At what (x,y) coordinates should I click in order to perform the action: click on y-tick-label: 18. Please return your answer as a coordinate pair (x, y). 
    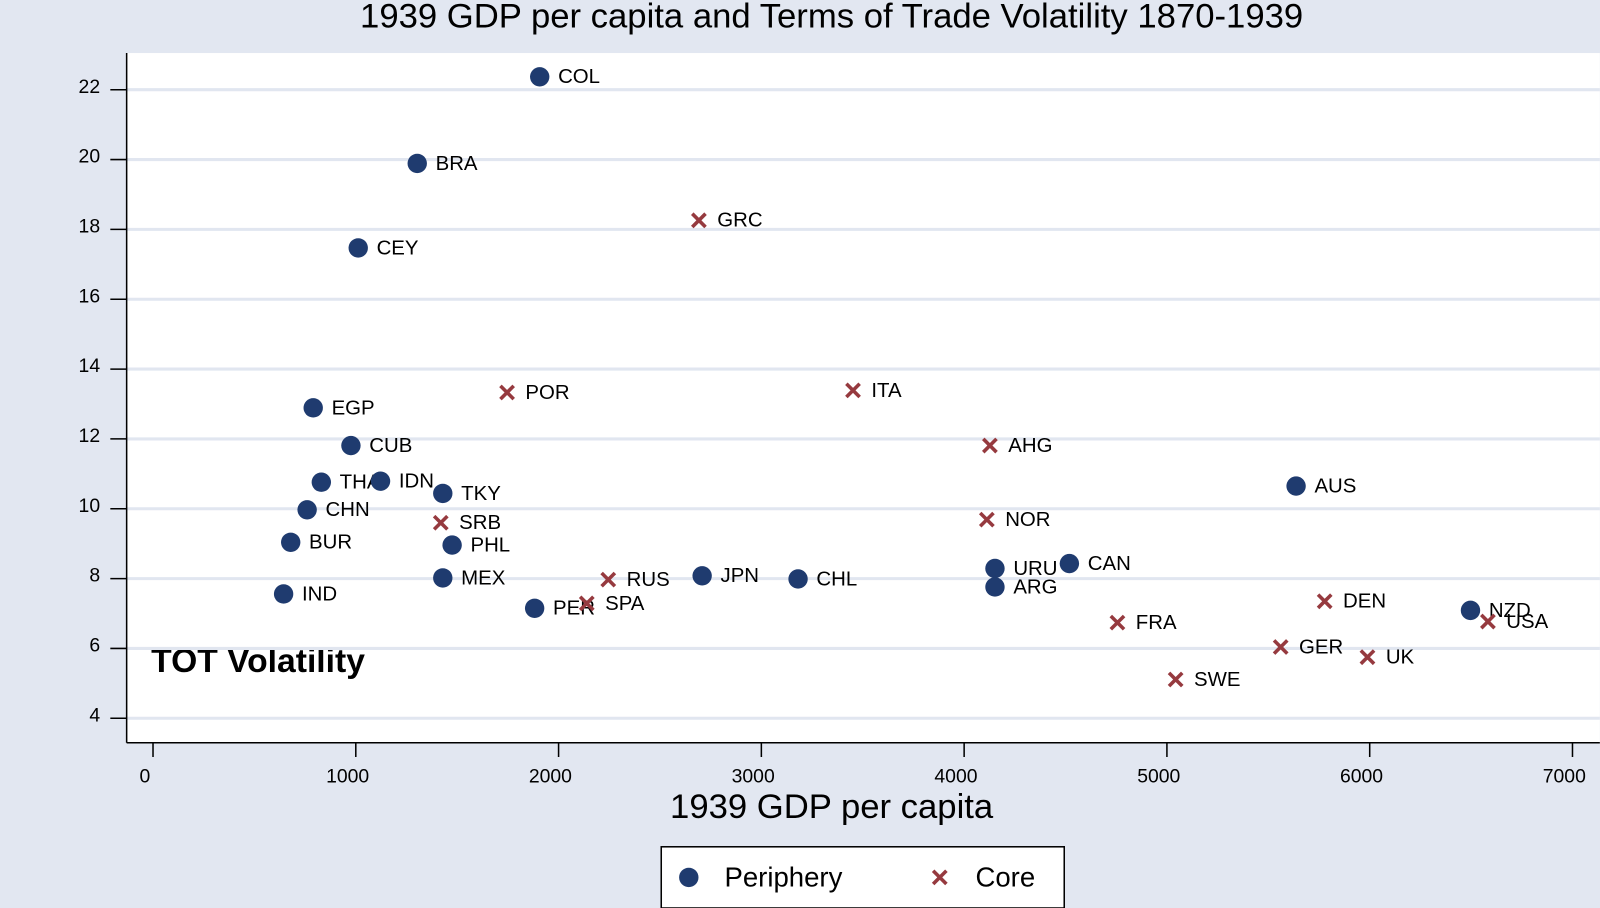
    Looking at the image, I should click on (90, 226).